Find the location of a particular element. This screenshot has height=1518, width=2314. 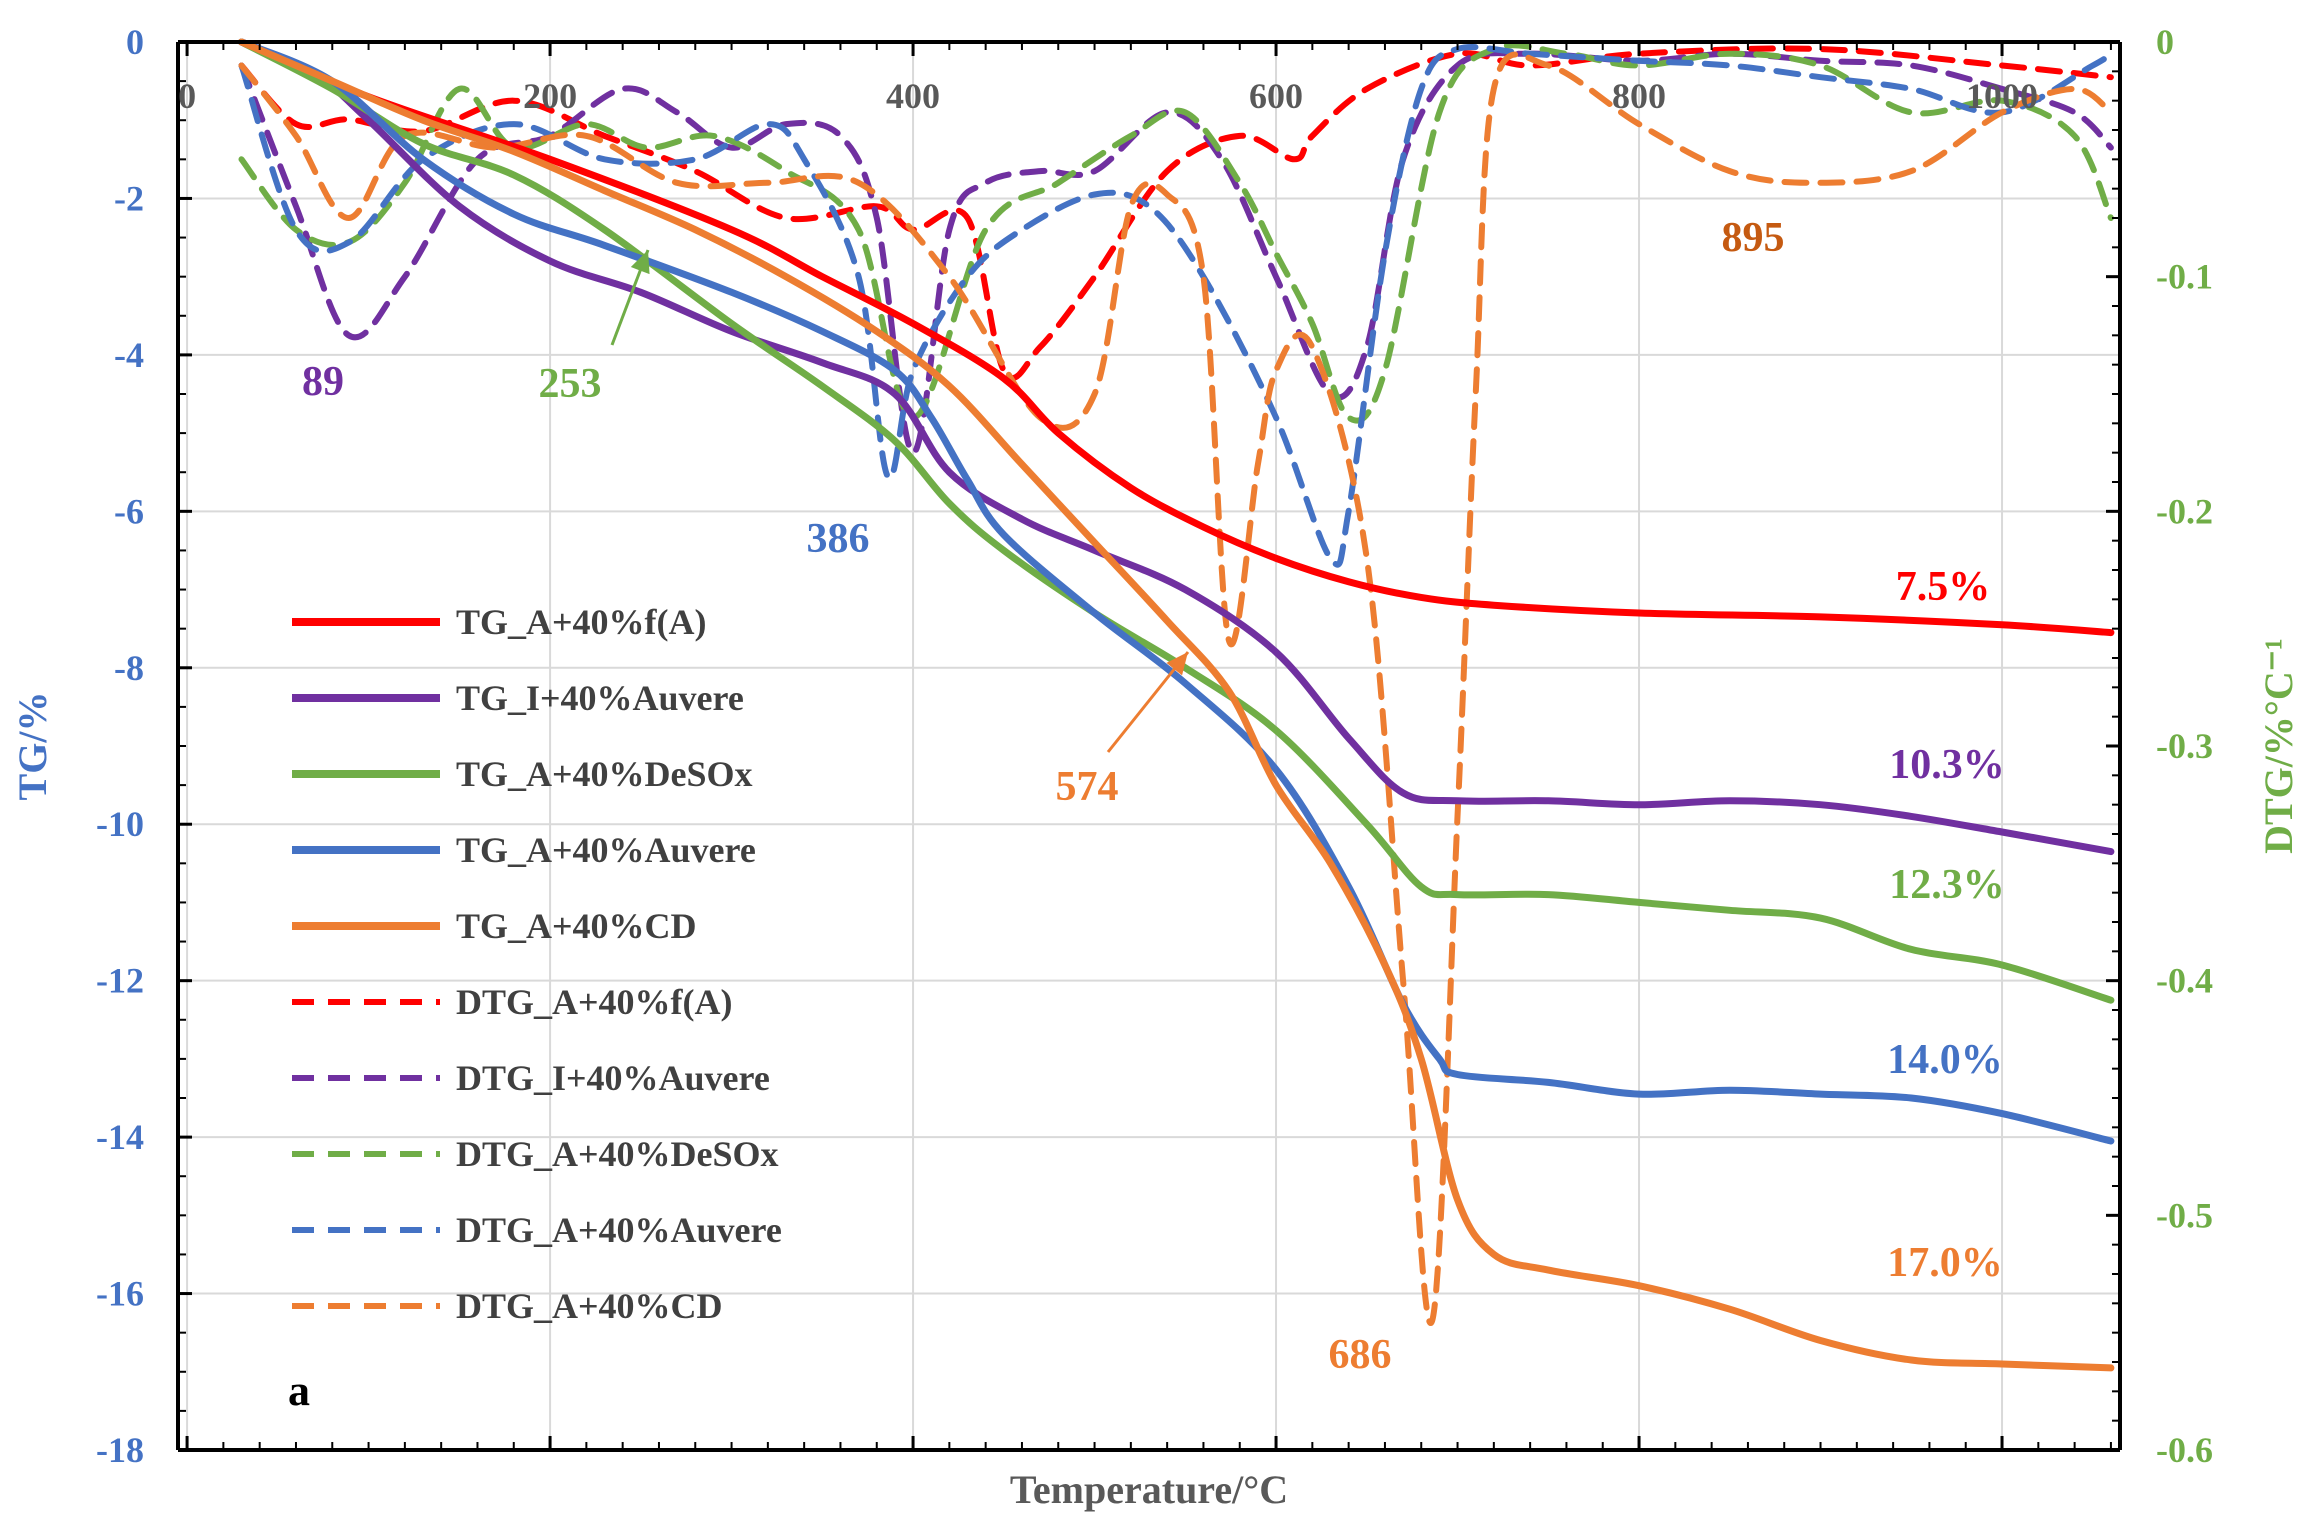

legend-label: TG_A+40%Auvere is located at coordinates (606, 850).